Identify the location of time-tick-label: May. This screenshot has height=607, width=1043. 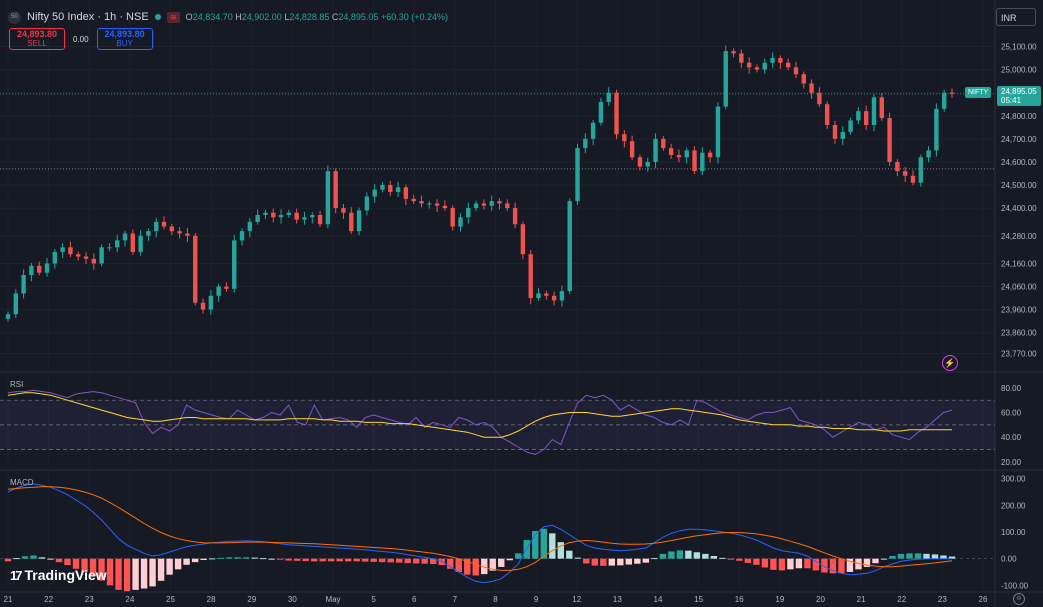
(332, 599).